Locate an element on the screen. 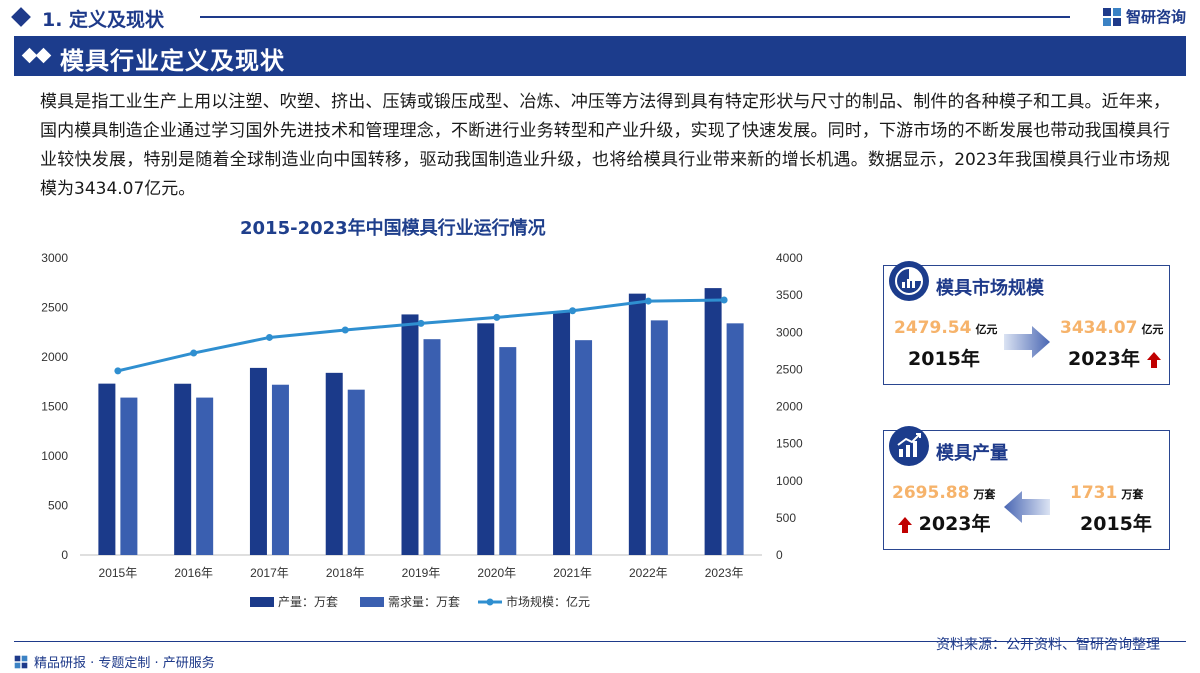 The height and width of the screenshot is (673, 1200). legend-label: 产量：万套 is located at coordinates (308, 602).